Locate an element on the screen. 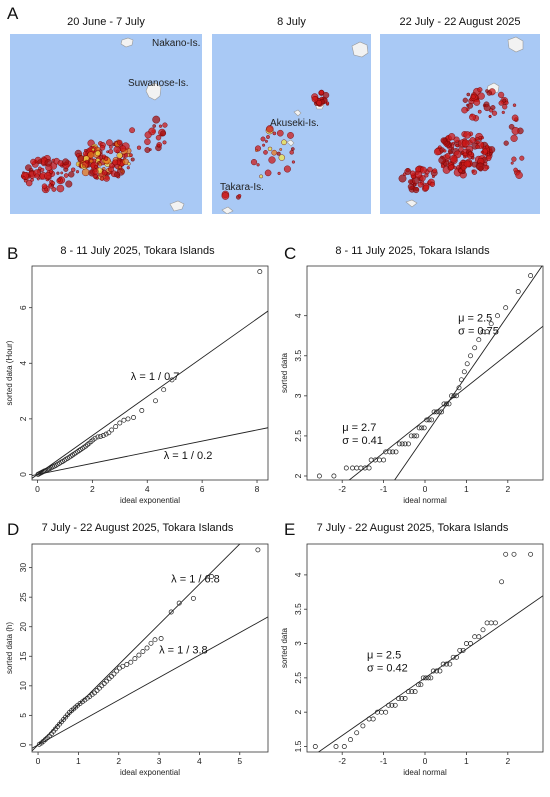  x-tick-label: -1 is located at coordinates (384, 761).